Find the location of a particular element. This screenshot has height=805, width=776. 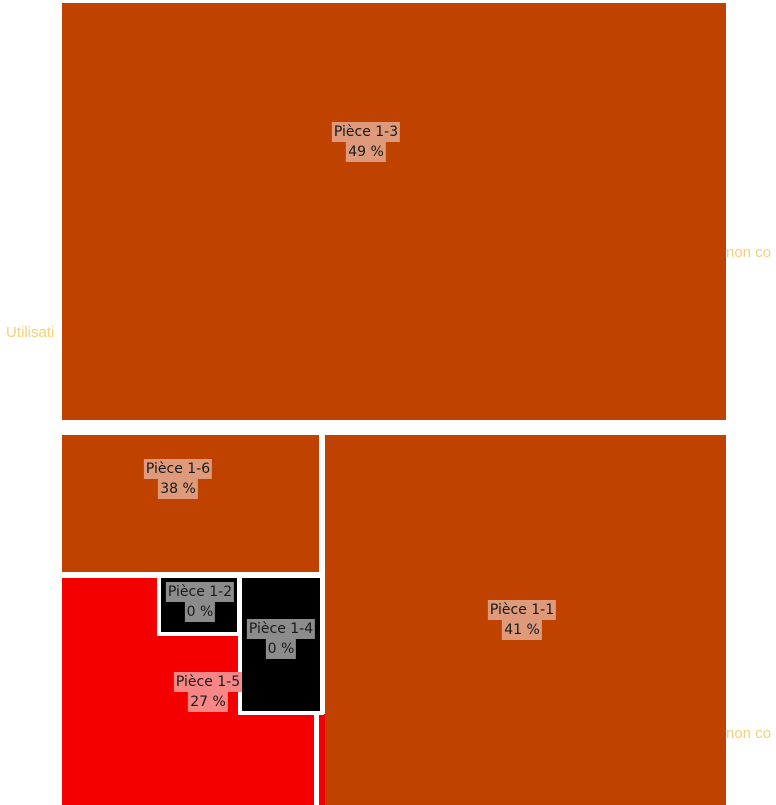

tile-name: Pièce 1-6 is located at coordinates (178, 469).